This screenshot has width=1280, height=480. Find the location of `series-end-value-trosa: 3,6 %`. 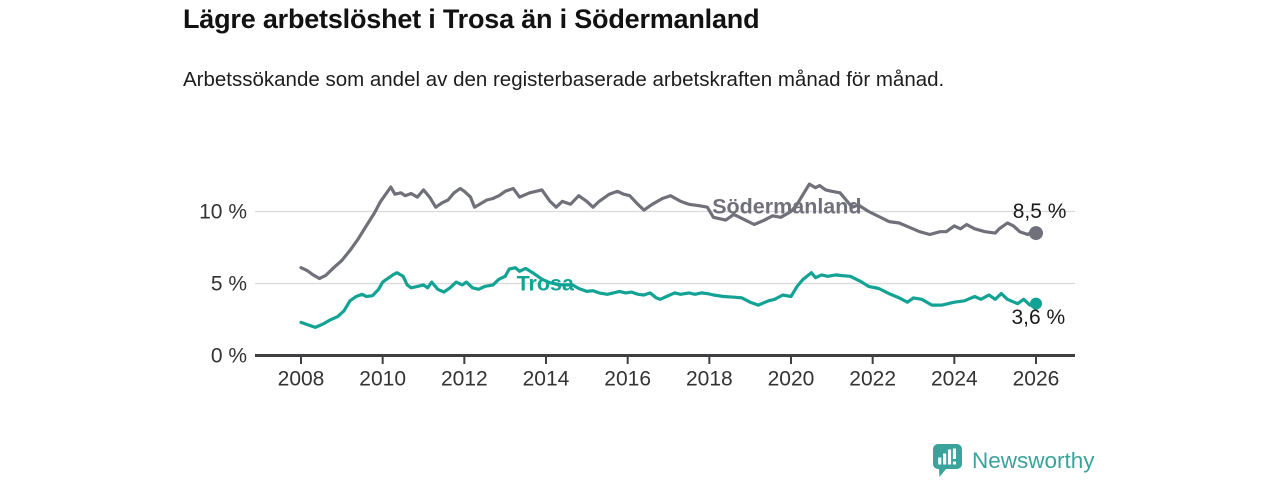

series-end-value-trosa: 3,6 % is located at coordinates (1038, 317).